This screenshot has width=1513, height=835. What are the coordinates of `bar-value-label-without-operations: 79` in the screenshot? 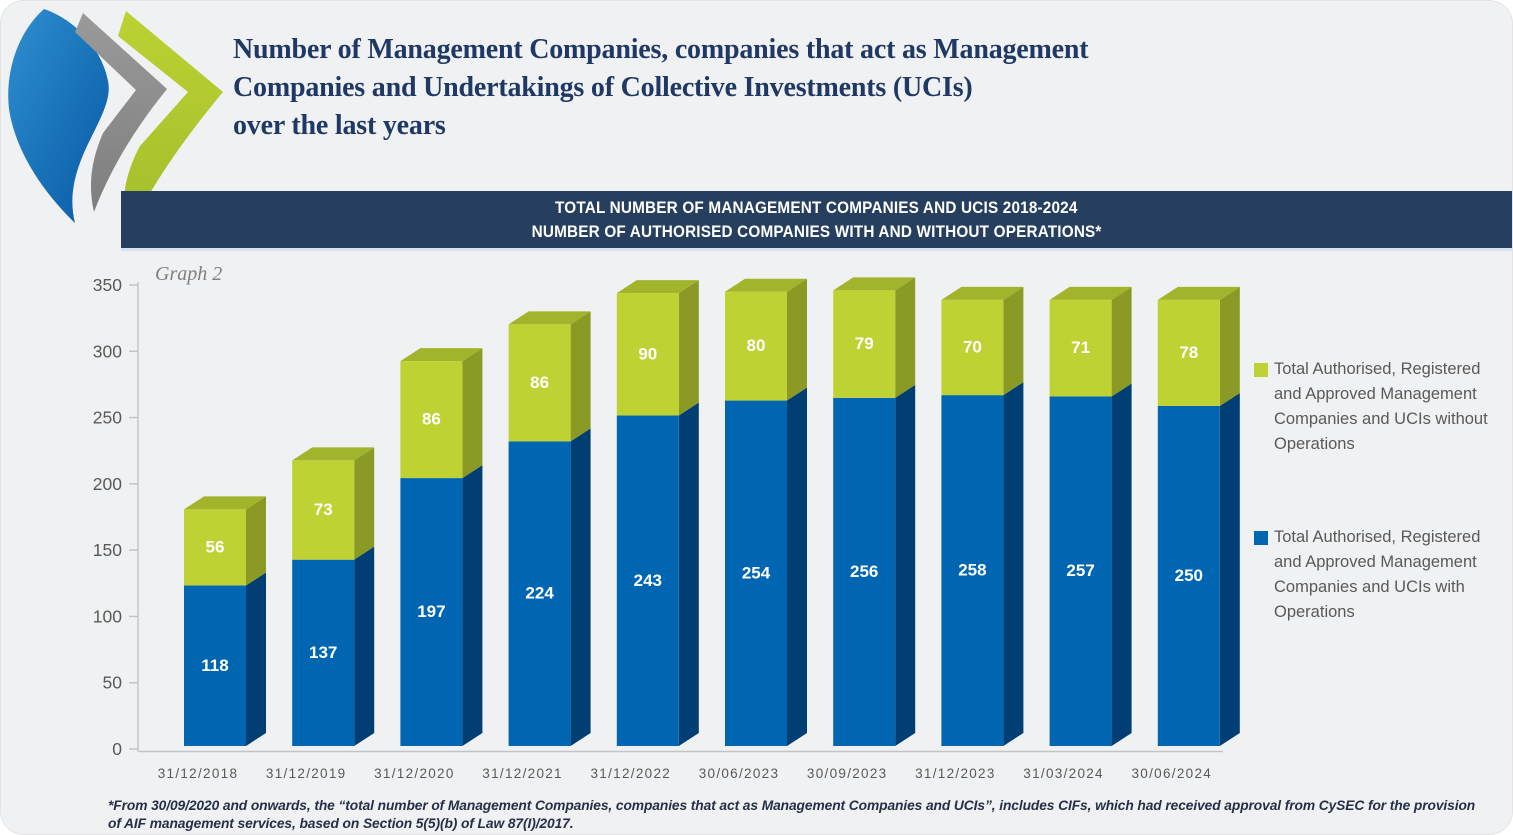 It's located at (864, 343).